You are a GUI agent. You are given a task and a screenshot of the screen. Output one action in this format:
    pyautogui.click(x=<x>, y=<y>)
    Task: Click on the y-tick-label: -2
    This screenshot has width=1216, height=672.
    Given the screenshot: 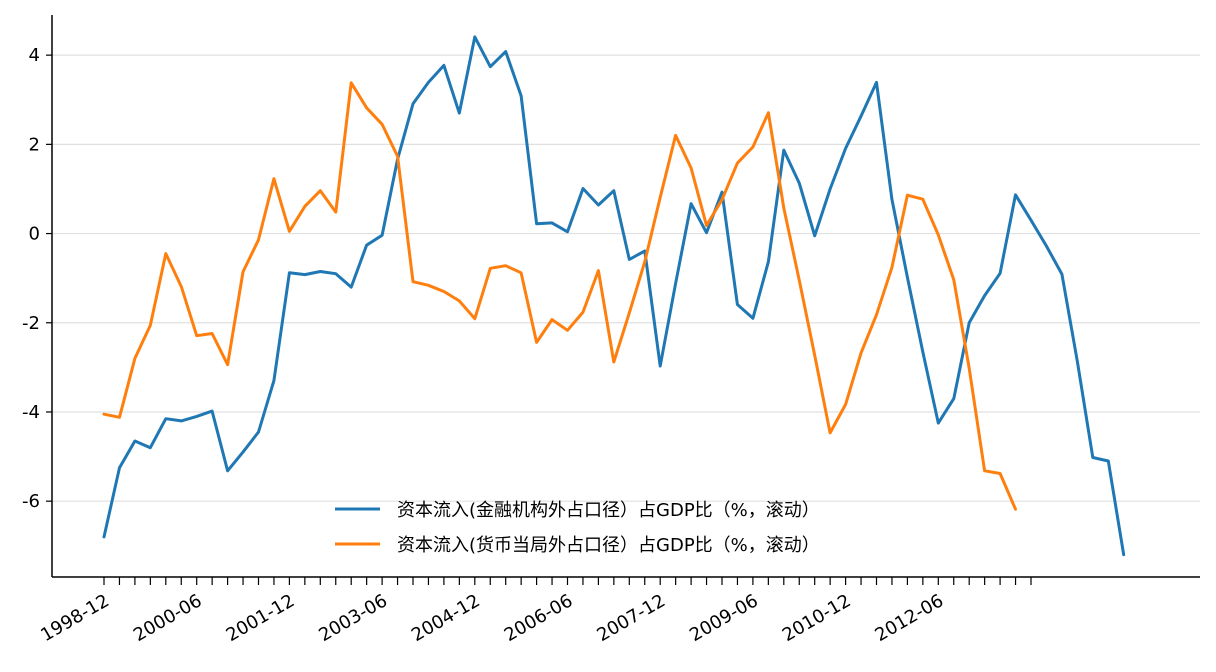 What is the action you would take?
    pyautogui.click(x=31, y=323)
    